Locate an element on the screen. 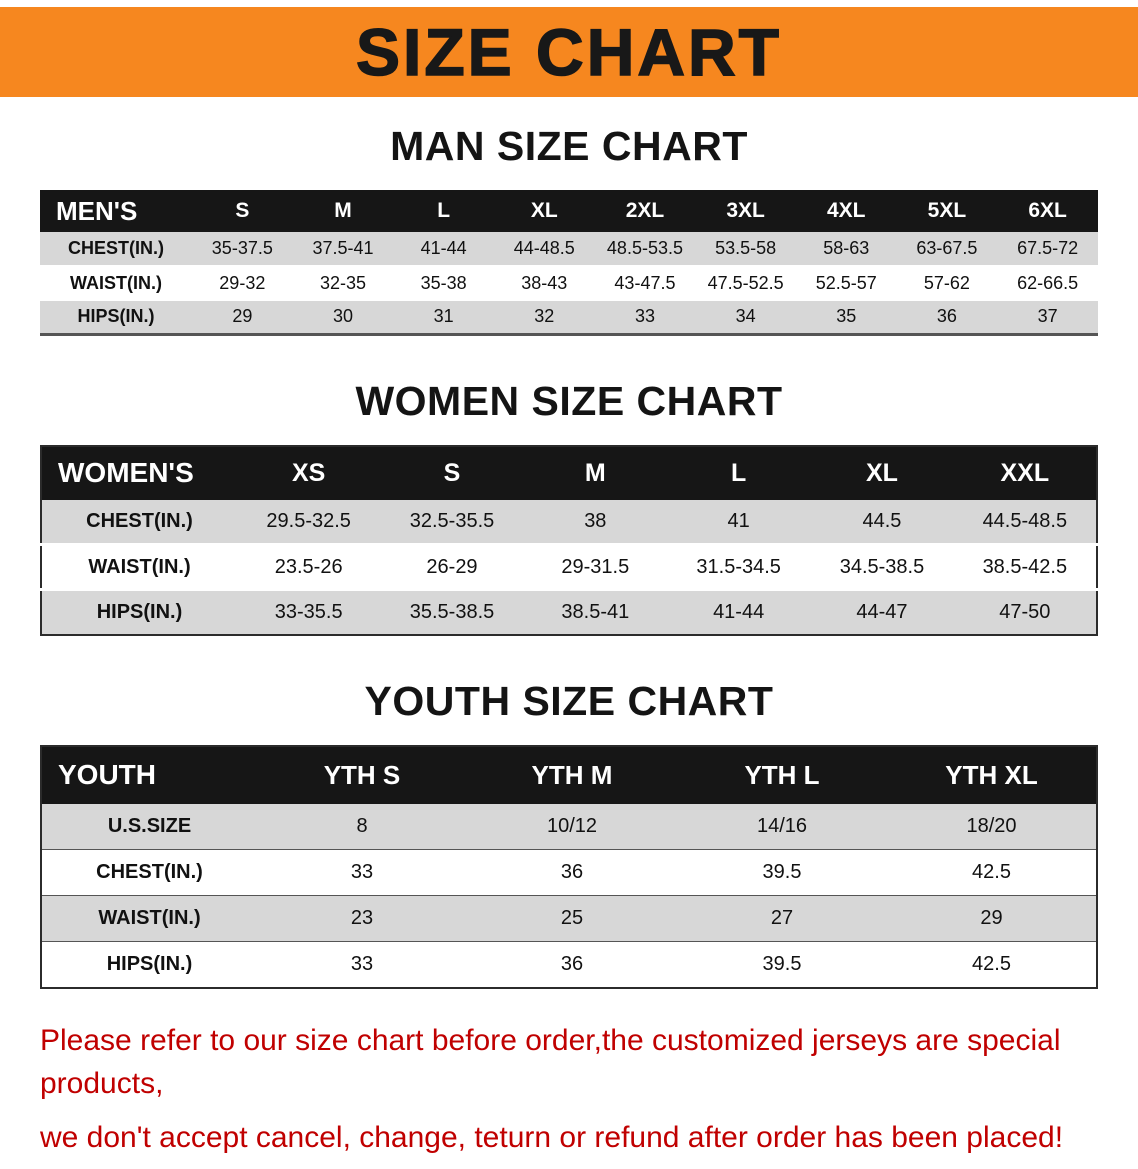 The width and height of the screenshot is (1138, 1169). header-row: YOUTH YTH S YTH M YTH L YTH XL is located at coordinates (569, 774).